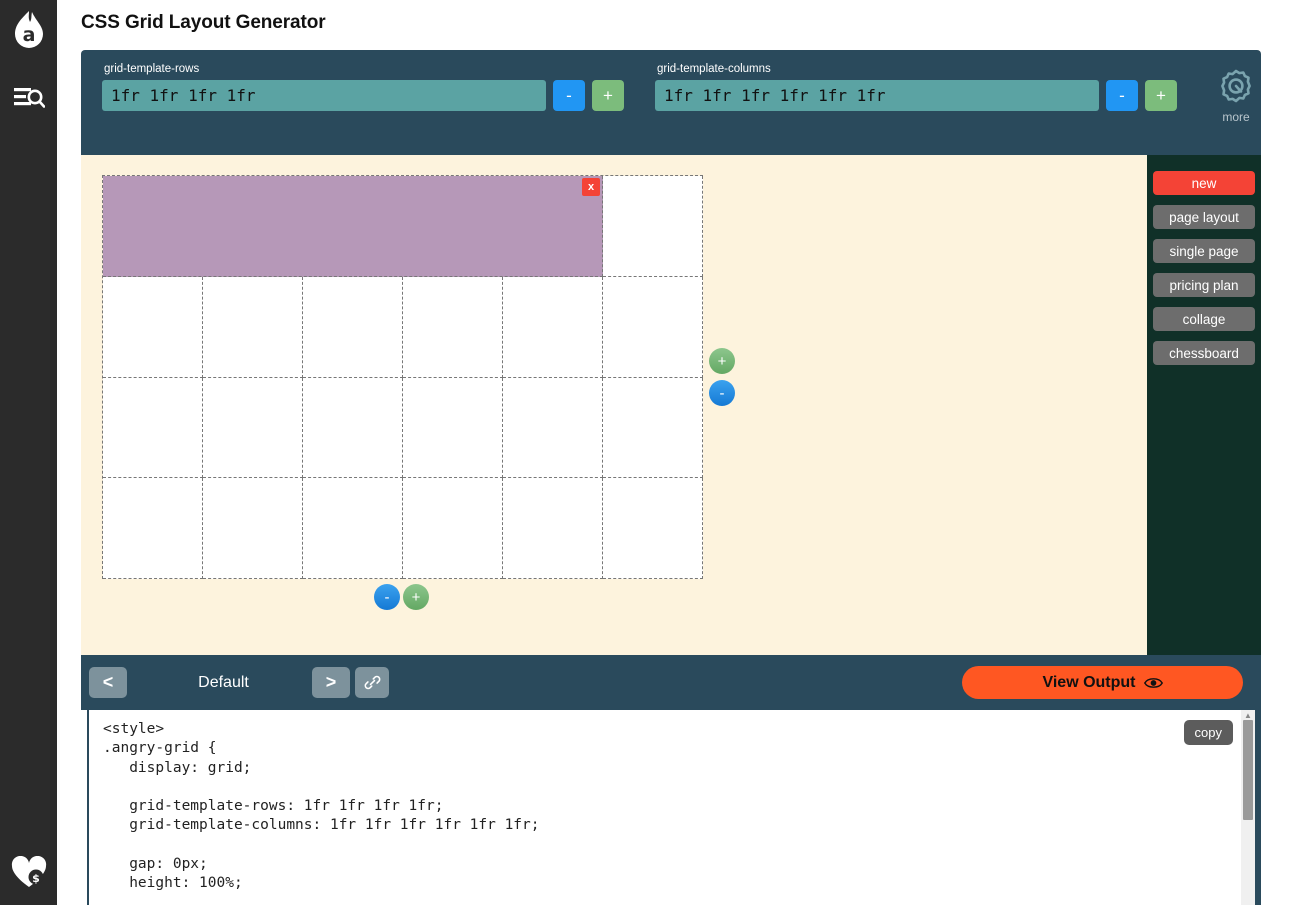  I want to click on search-nav-button, so click(28, 97).